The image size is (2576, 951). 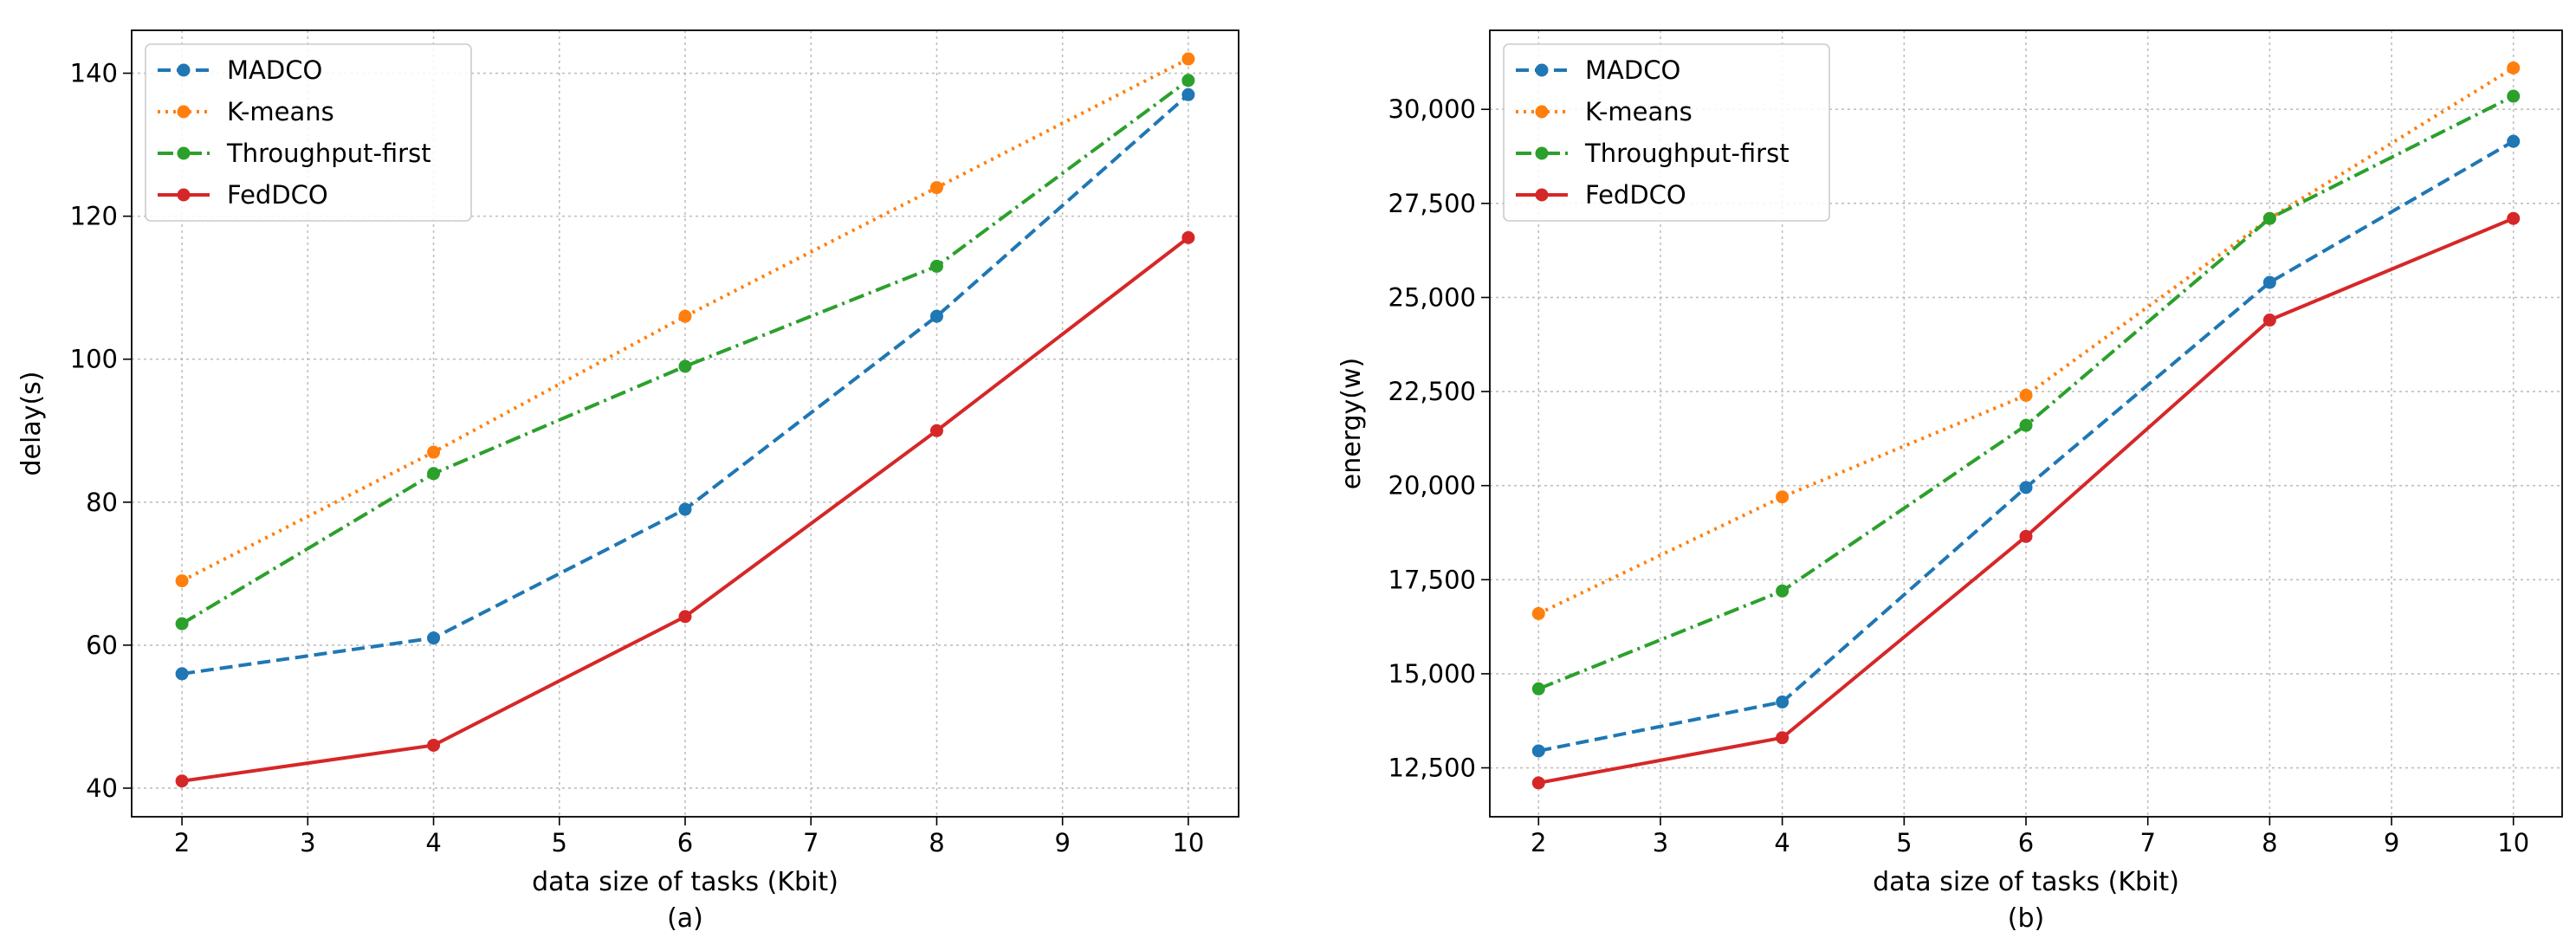 What do you see at coordinates (1782, 842) in the screenshot?
I see `x-tick-label: 4` at bounding box center [1782, 842].